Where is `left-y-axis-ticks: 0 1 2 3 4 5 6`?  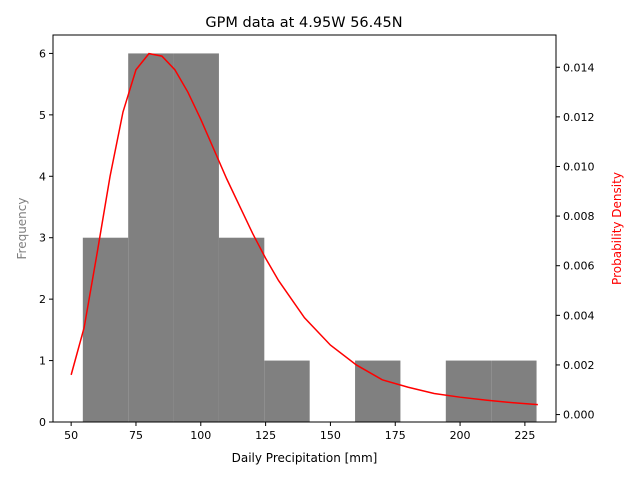 left-y-axis-ticks: 0 1 2 3 4 5 6 is located at coordinates (46, 238).